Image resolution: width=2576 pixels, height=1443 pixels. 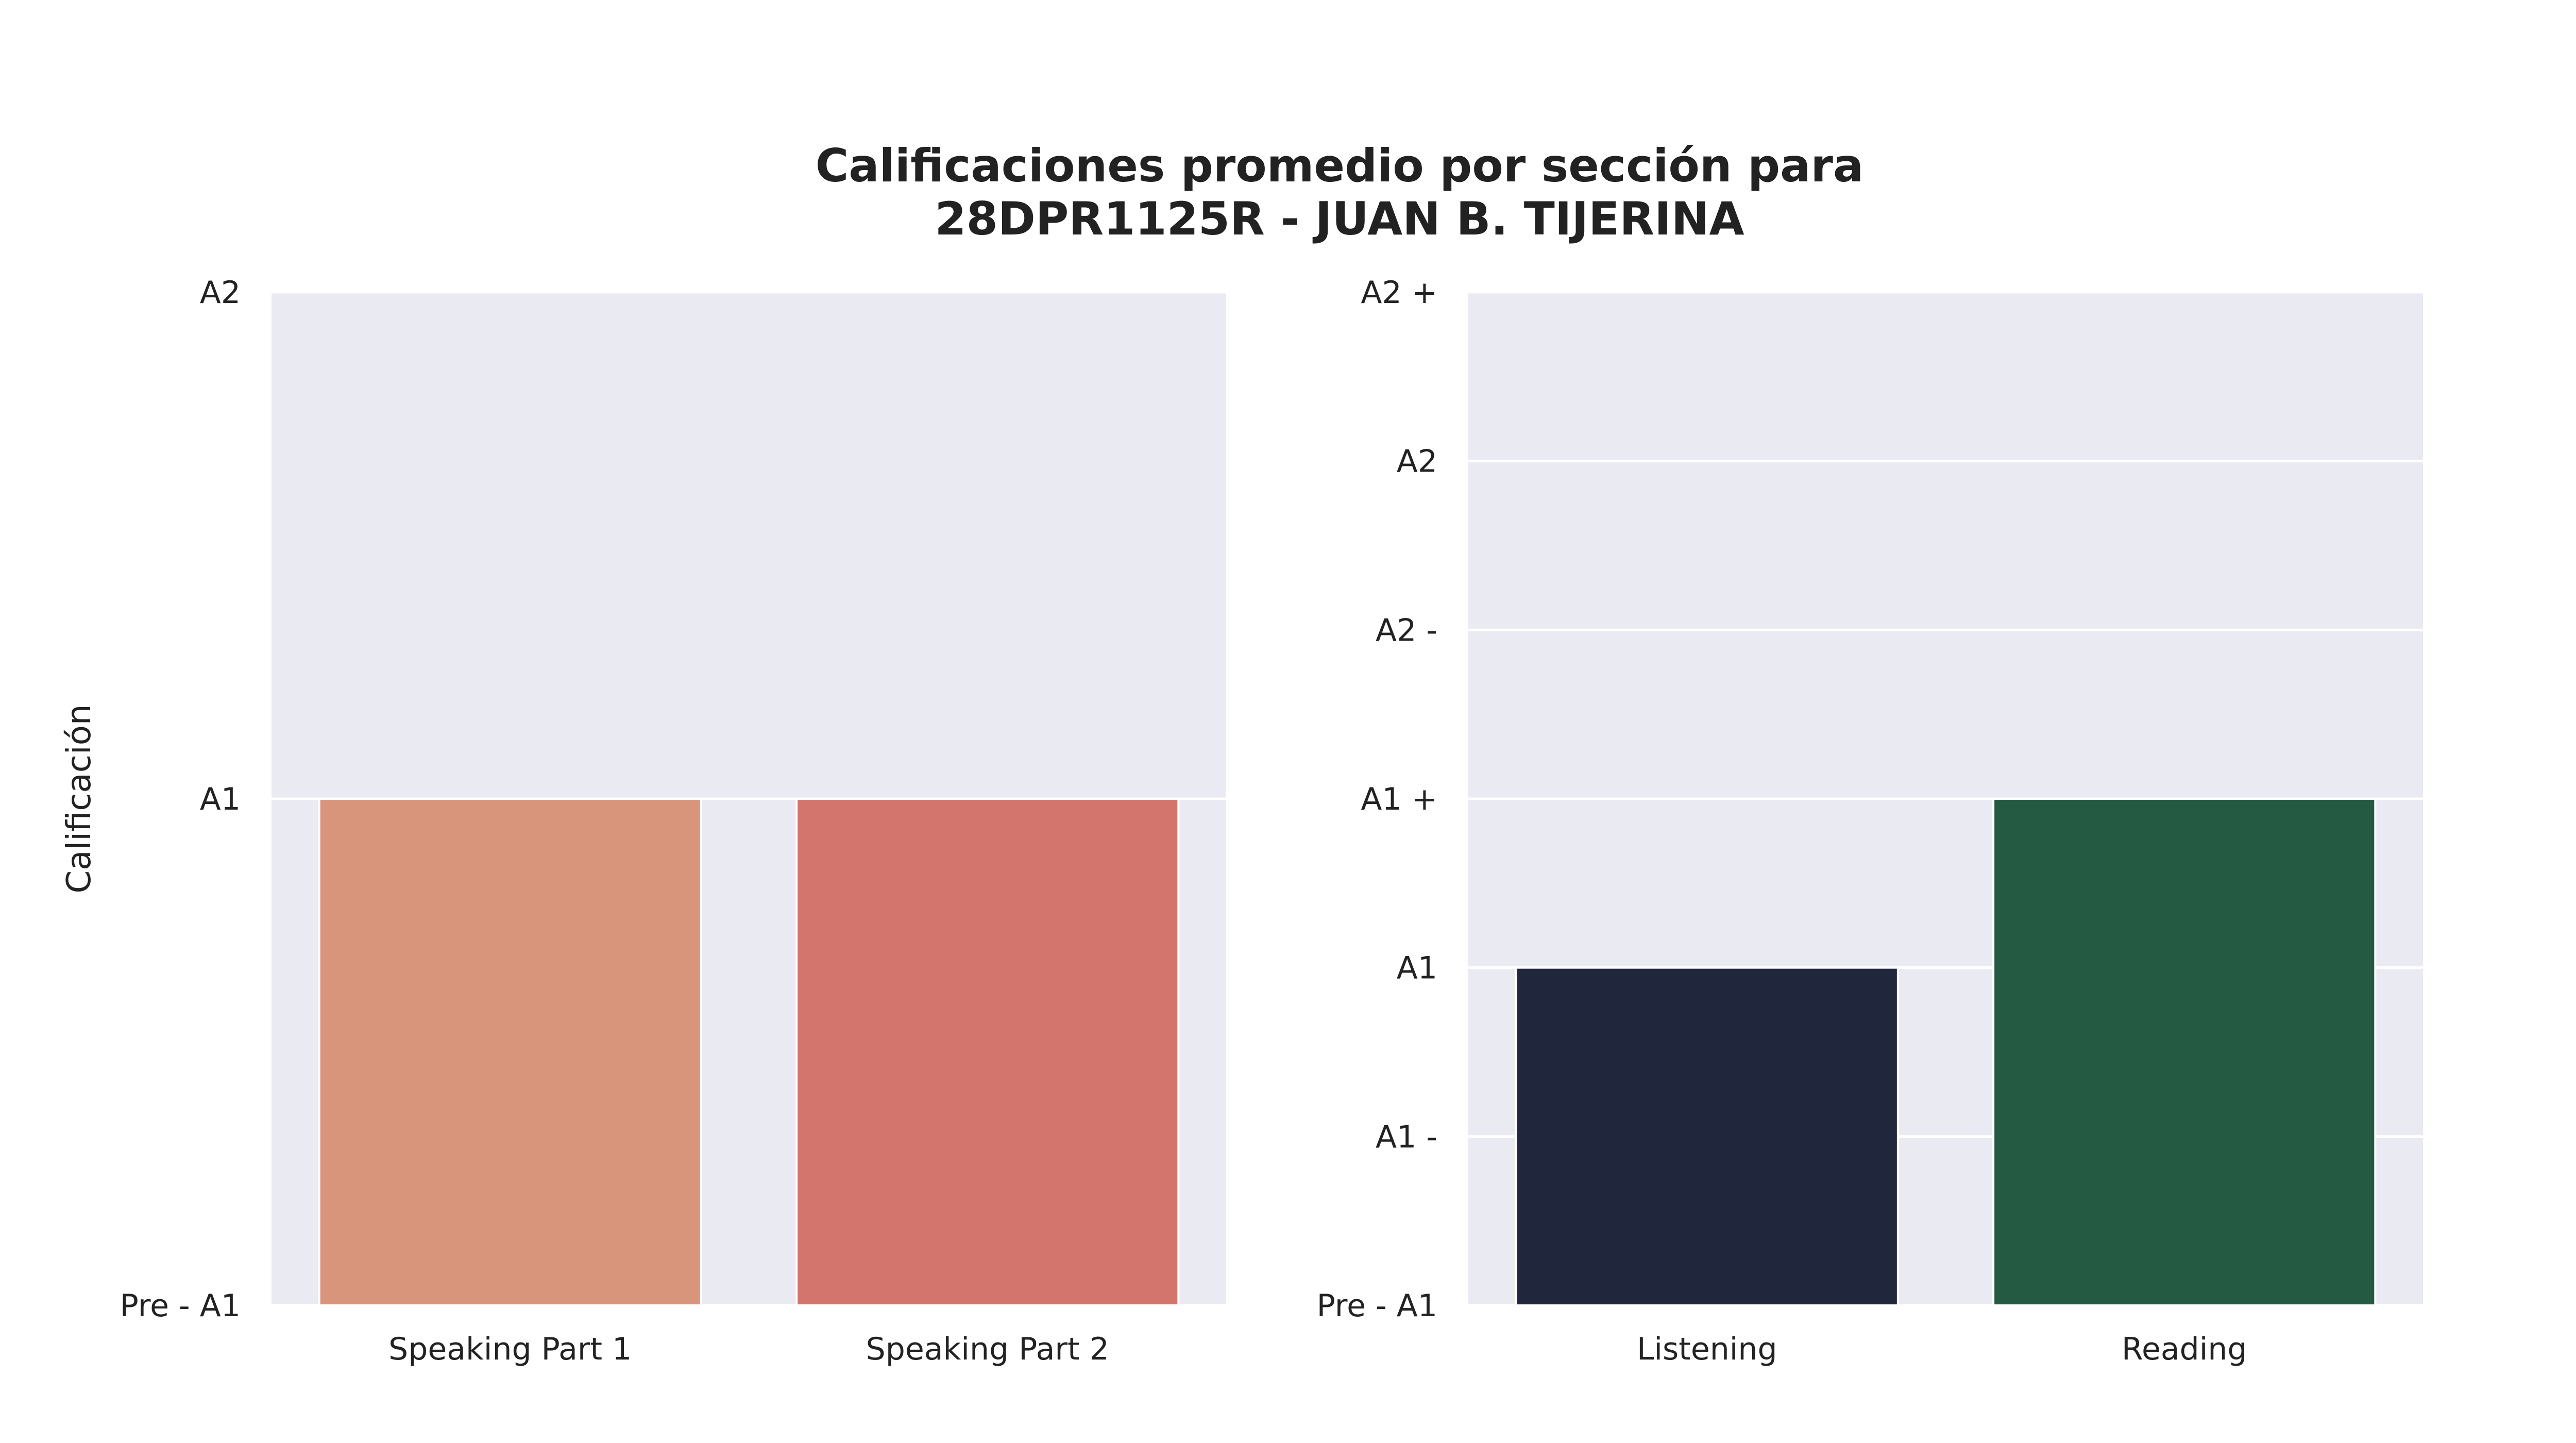 I want to click on bar-listening, so click(x=1707, y=1136).